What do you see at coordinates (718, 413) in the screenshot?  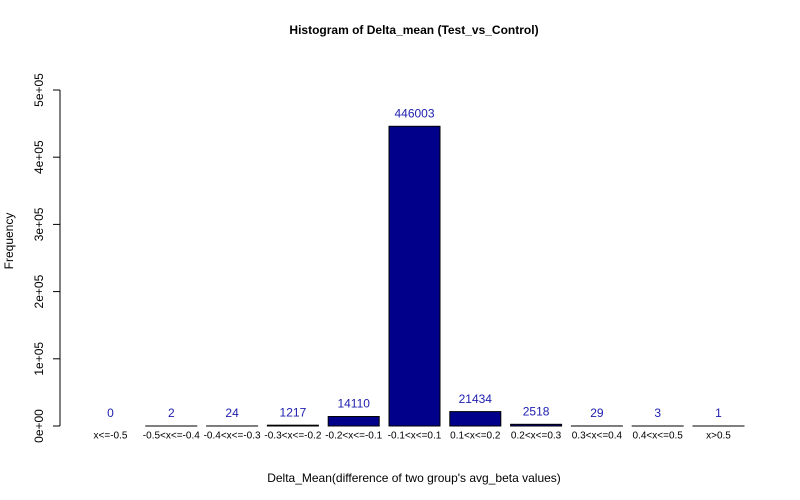 I see `value-label: 1` at bounding box center [718, 413].